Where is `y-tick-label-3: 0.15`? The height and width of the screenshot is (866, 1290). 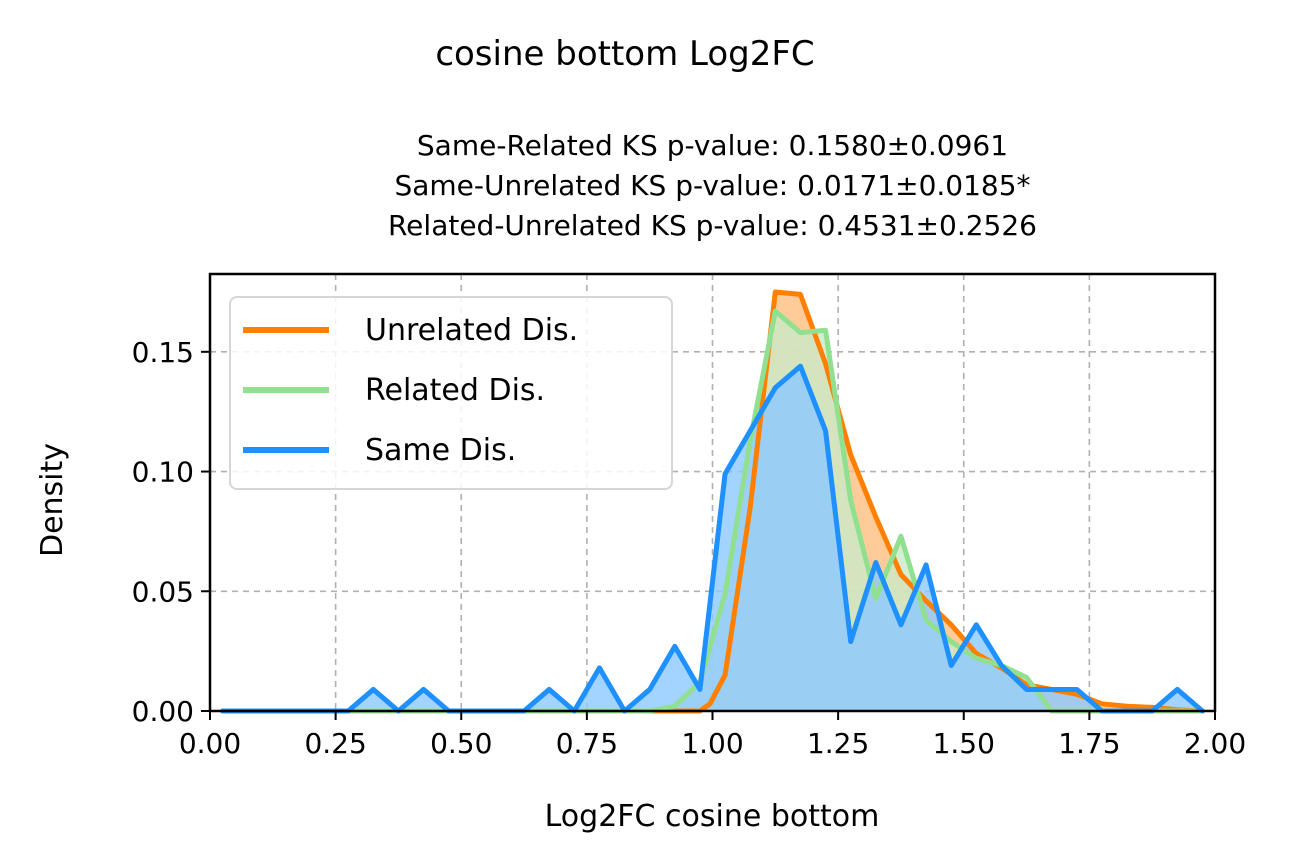 y-tick-label-3: 0.15 is located at coordinates (163, 352).